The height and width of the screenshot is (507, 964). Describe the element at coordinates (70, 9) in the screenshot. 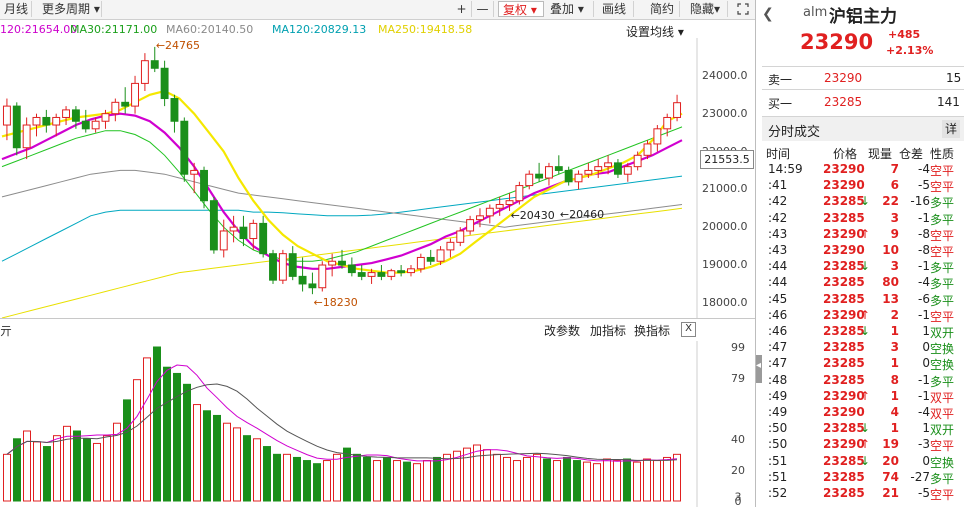

I see `more-periods-button: 更多周期 ▾` at that location.